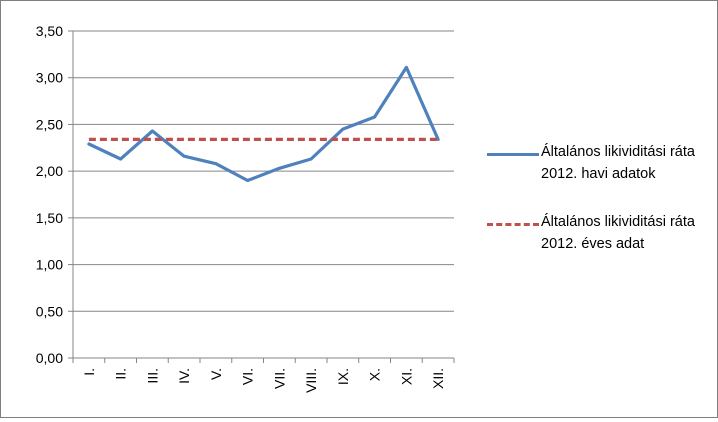 This screenshot has width=718, height=422. Describe the element at coordinates (89, 372) in the screenshot. I see `x-tick-label: I.` at that location.